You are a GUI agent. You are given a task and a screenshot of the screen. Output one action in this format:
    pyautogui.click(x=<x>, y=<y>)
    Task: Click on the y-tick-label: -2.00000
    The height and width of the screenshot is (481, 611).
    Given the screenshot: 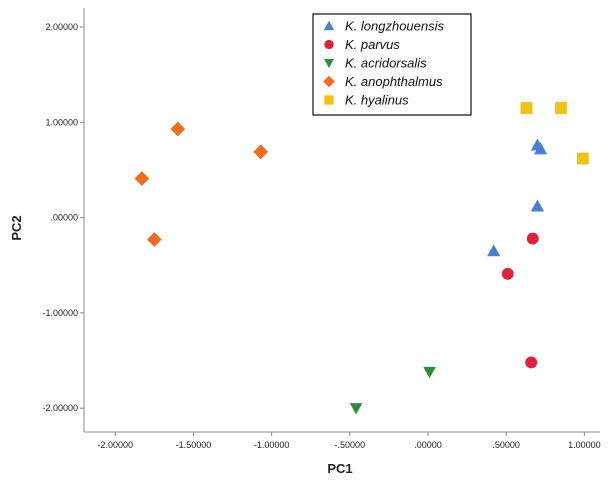 What is the action you would take?
    pyautogui.click(x=60, y=408)
    